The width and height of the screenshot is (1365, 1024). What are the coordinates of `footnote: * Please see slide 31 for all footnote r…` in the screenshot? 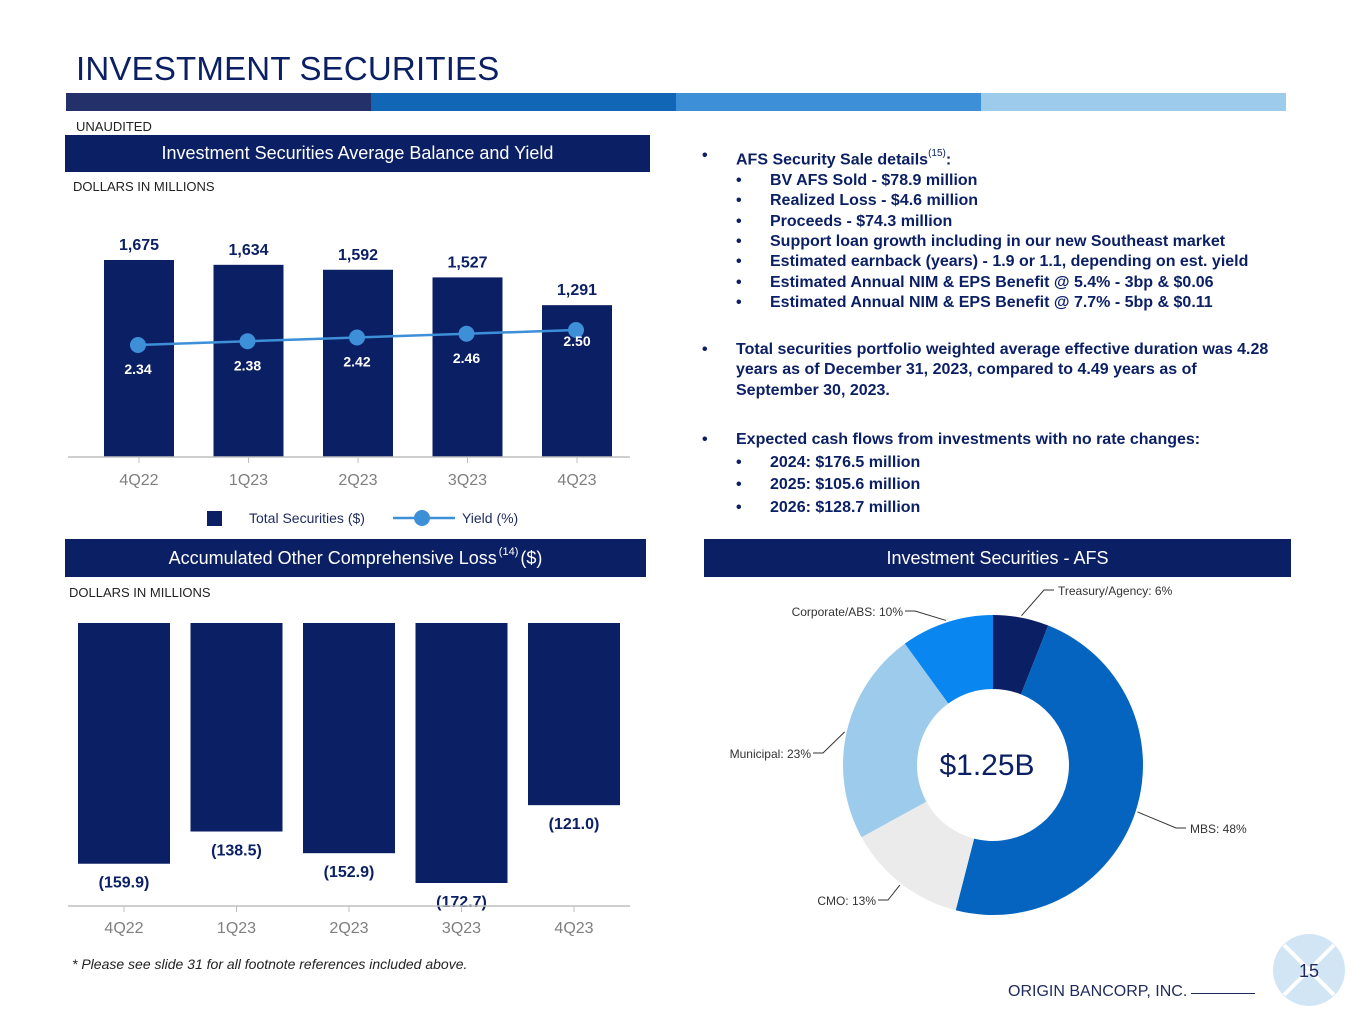 It's located at (270, 964).